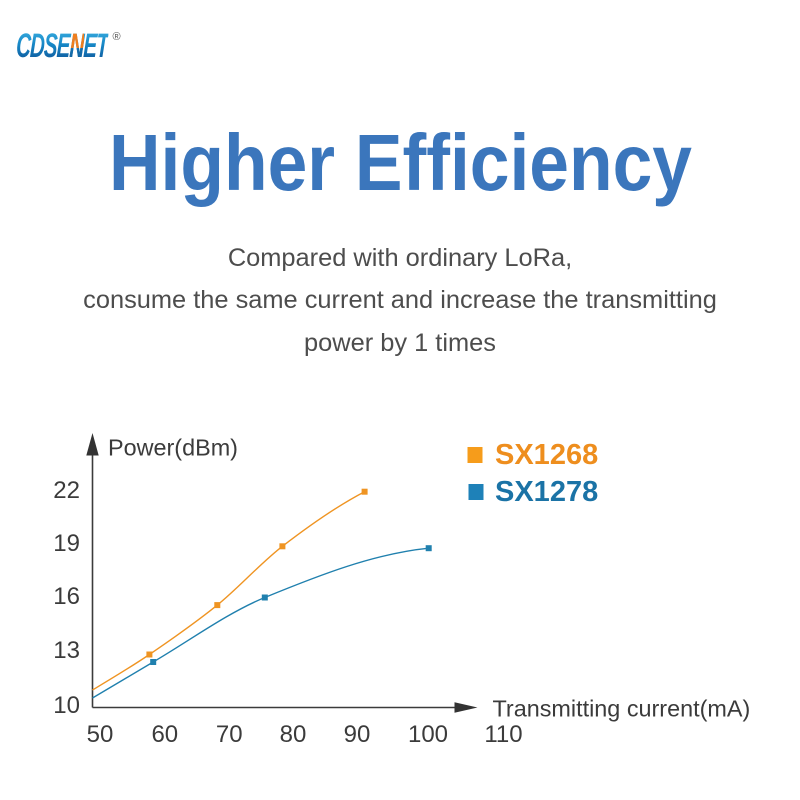 This screenshot has height=800, width=800. I want to click on svg-text: Power(dBm), so click(173, 448).